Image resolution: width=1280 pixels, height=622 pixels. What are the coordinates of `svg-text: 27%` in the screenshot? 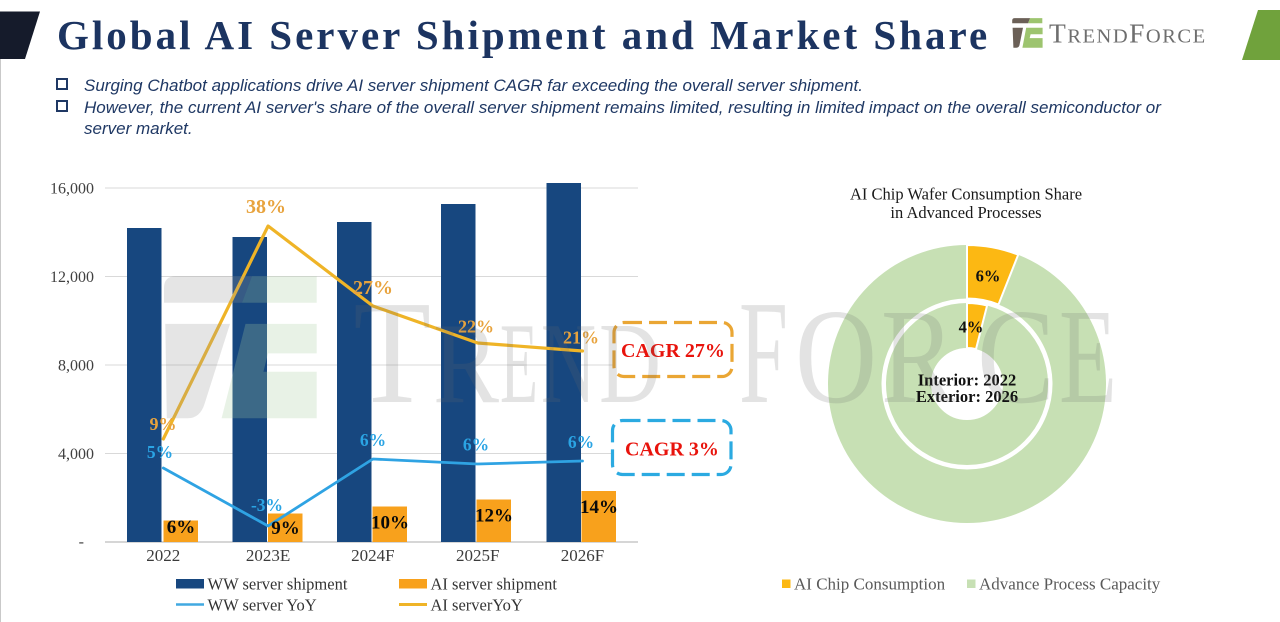 It's located at (373, 288).